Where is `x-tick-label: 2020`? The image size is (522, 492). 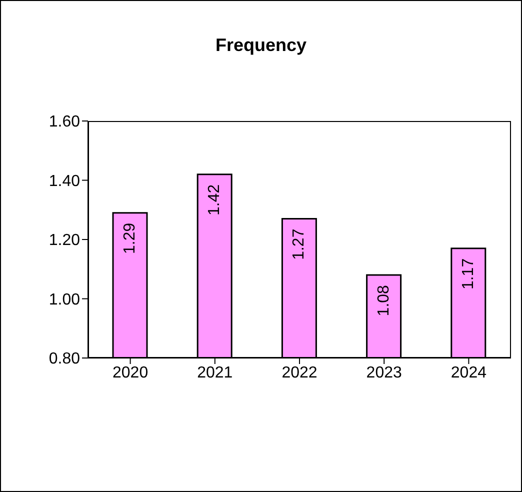 x-tick-label: 2020 is located at coordinates (130, 373).